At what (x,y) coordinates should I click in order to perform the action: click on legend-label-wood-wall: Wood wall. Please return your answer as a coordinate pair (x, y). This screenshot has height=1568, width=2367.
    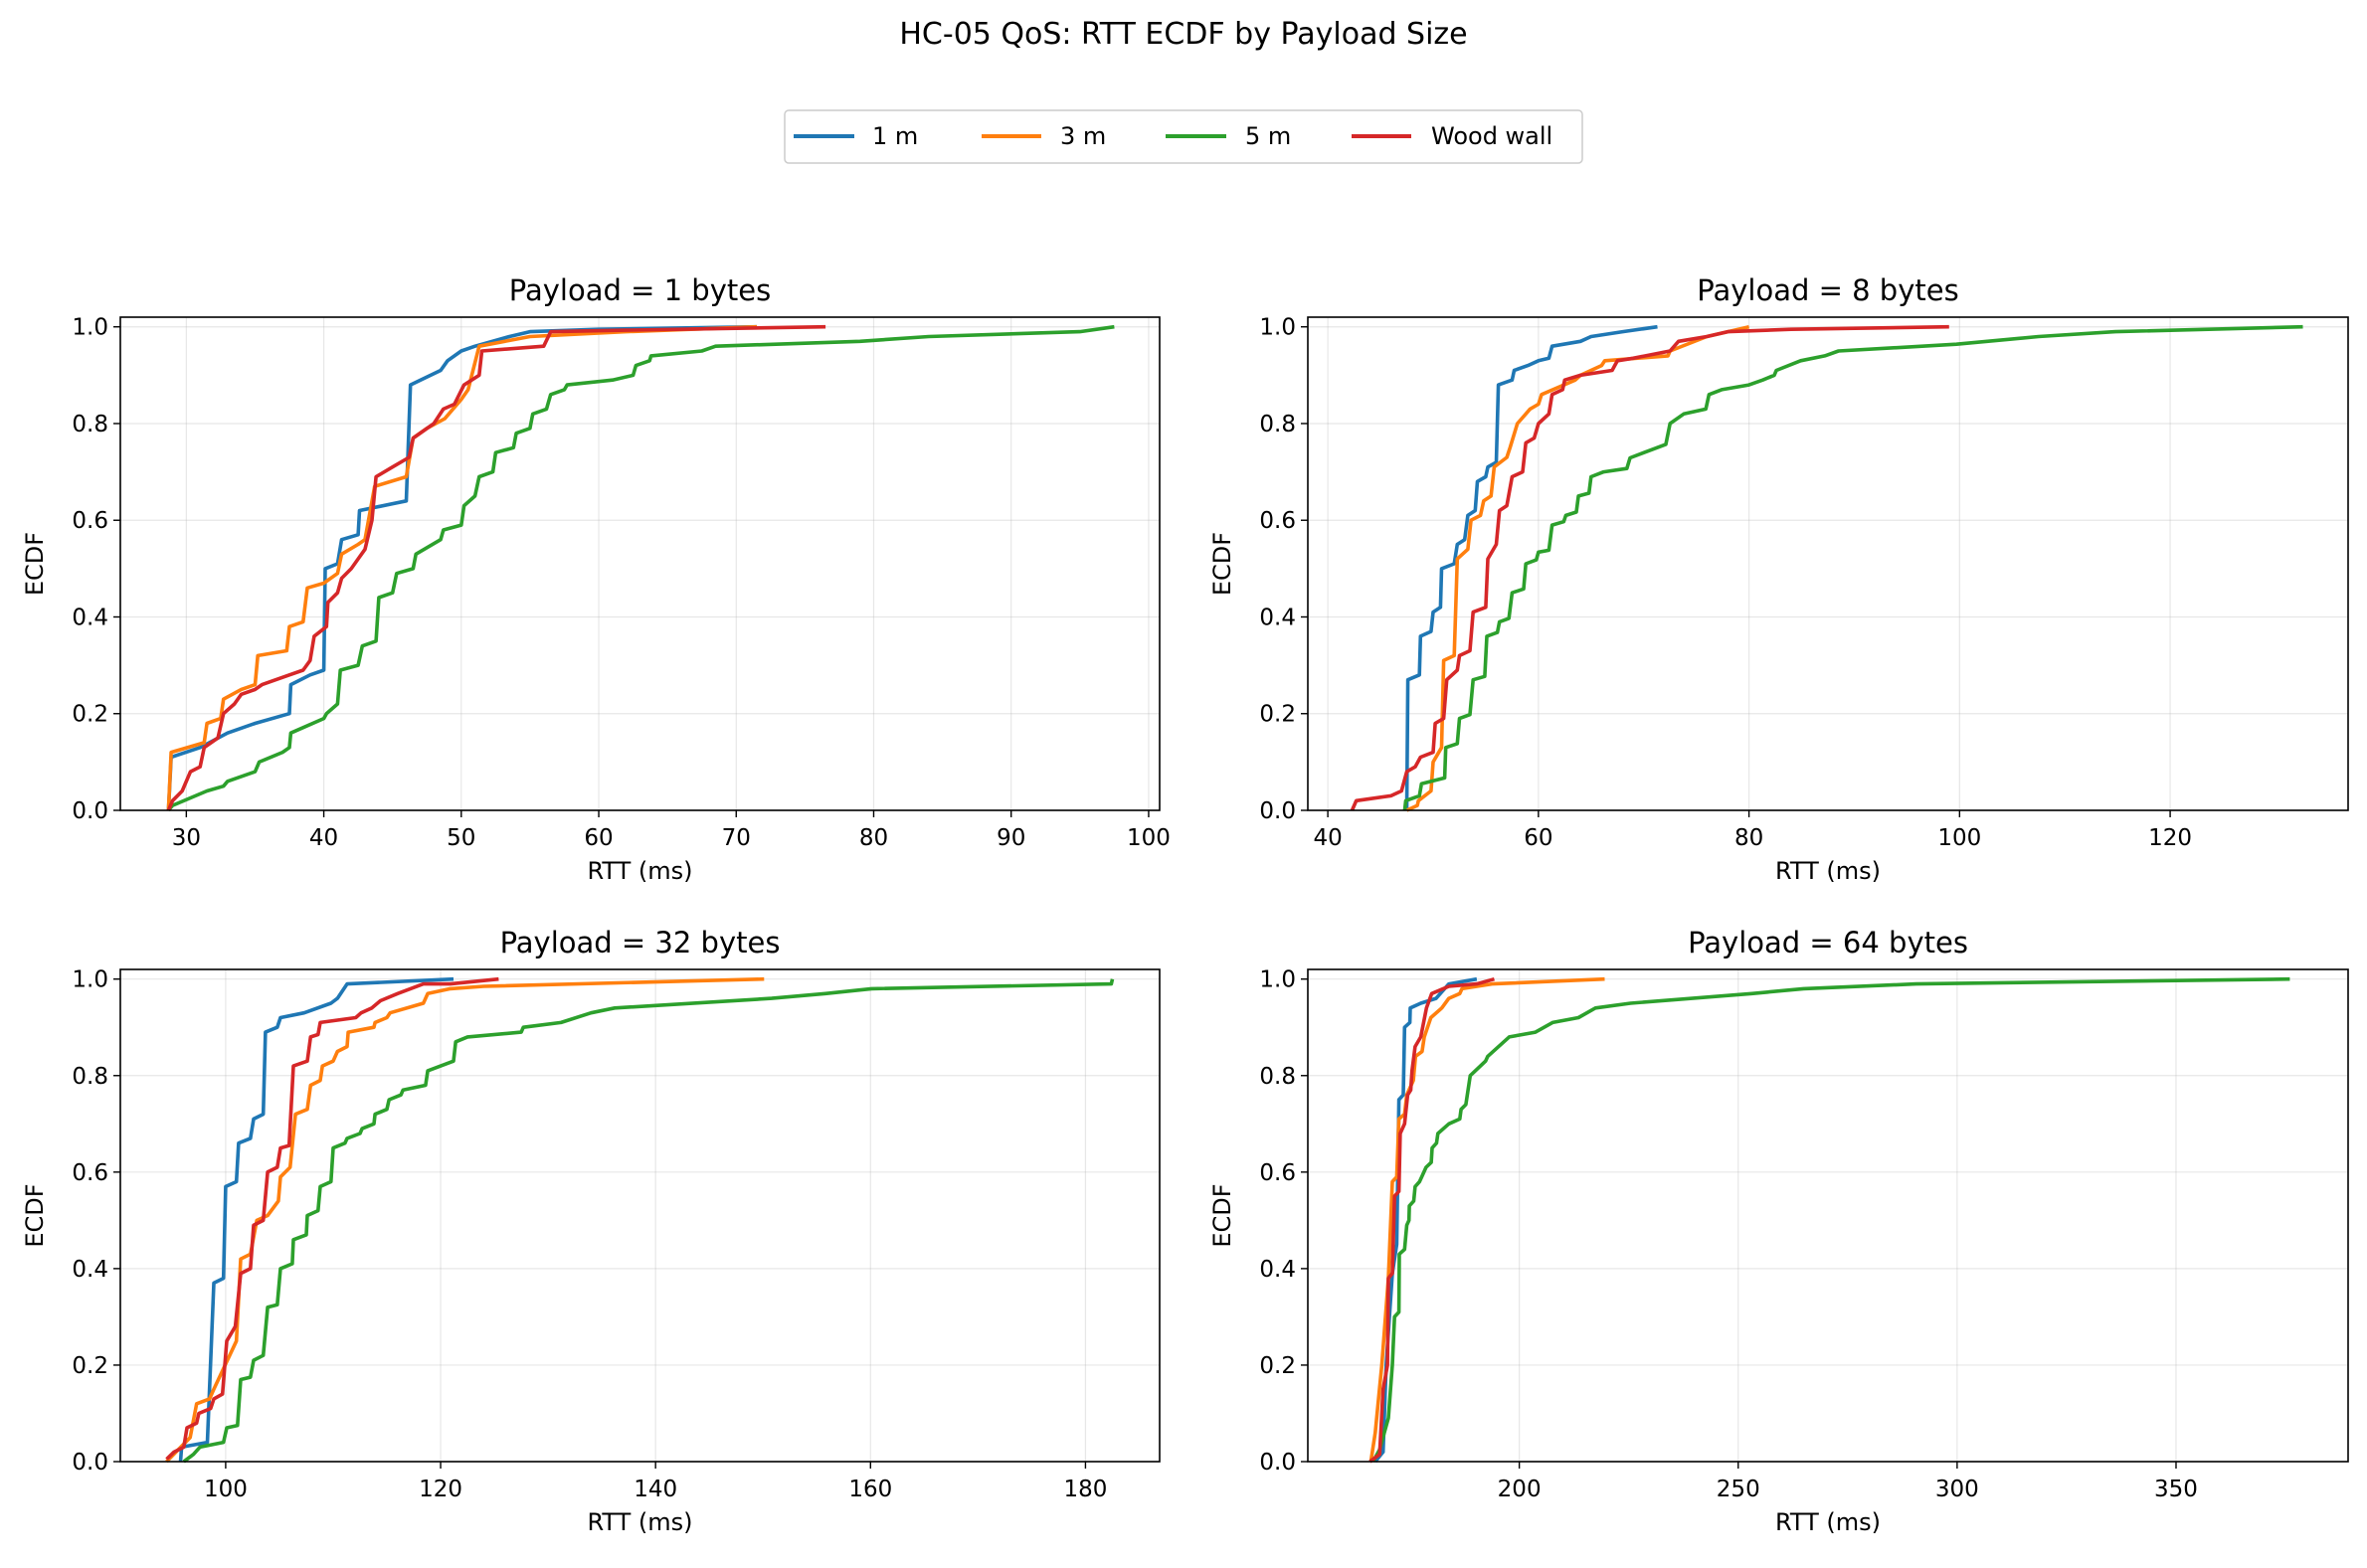
    Looking at the image, I should click on (1491, 136).